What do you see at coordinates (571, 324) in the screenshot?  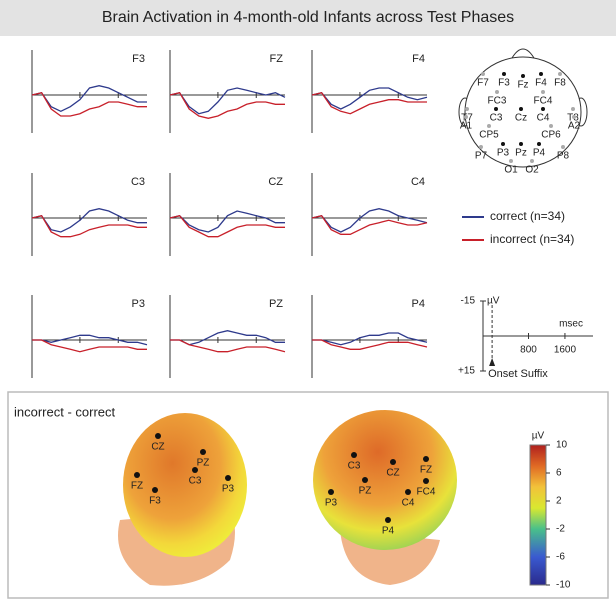 I see `x-unit: msec` at bounding box center [571, 324].